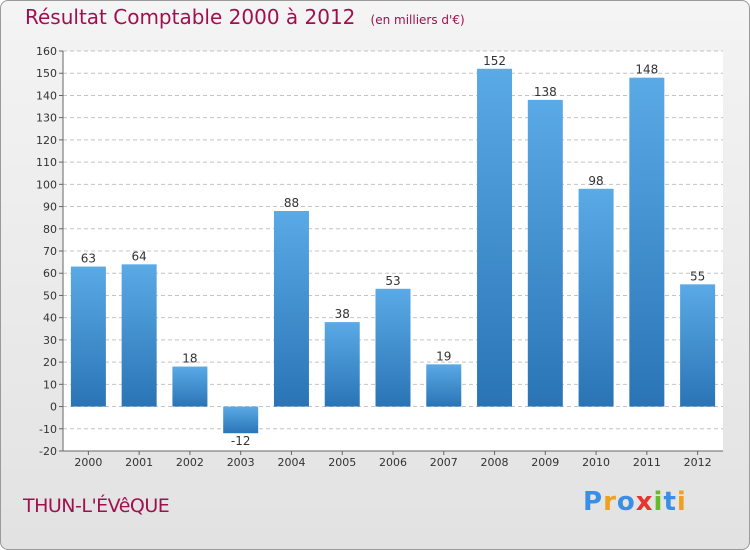 This screenshot has width=750, height=550. I want to click on y-tick-label: 20, so click(50, 362).